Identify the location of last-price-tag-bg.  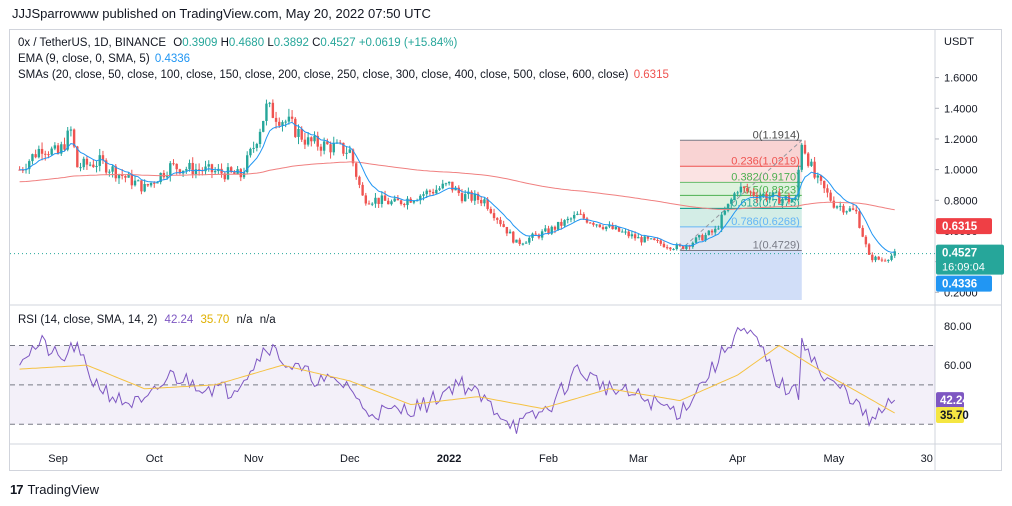
(970, 259).